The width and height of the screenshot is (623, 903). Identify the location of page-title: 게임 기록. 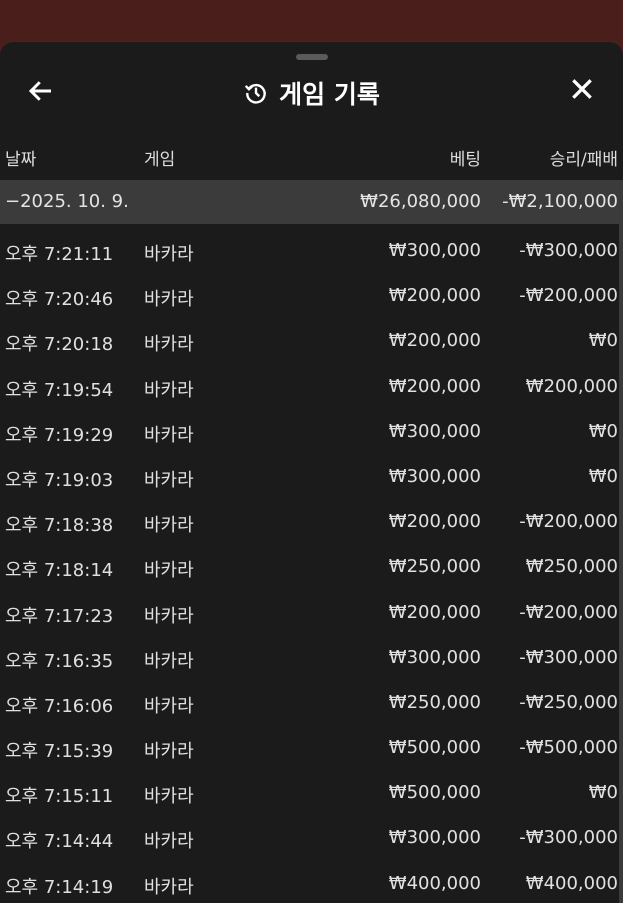
(311, 93).